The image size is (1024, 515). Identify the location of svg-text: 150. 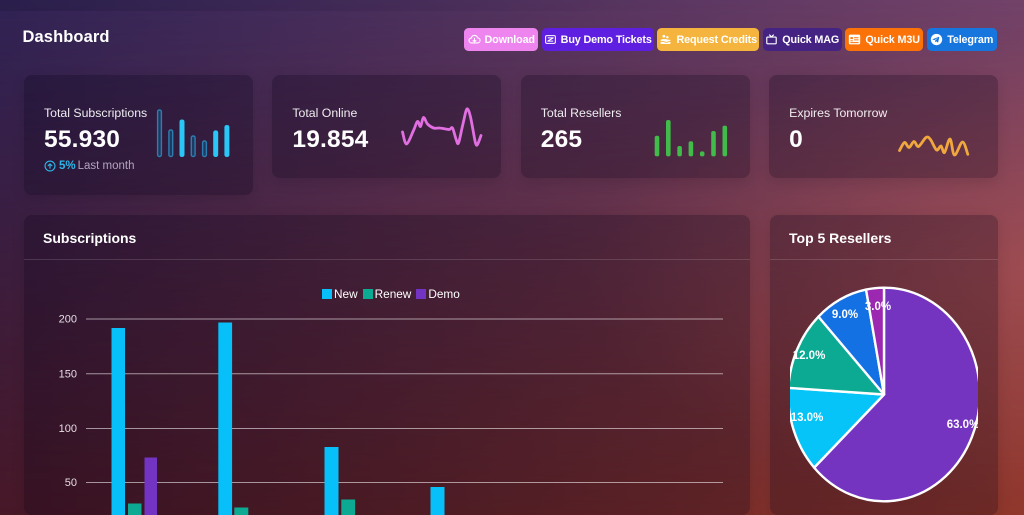
(68, 374).